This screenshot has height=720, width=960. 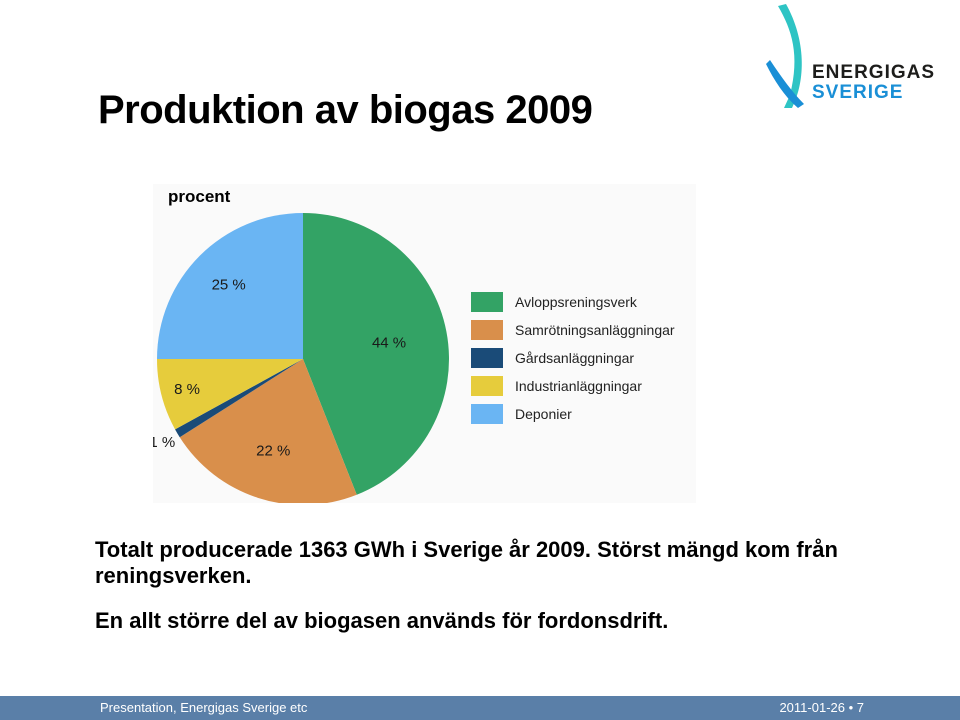 I want to click on footer-source: Presentation, Energigas Sverige etc, so click(x=204, y=707).